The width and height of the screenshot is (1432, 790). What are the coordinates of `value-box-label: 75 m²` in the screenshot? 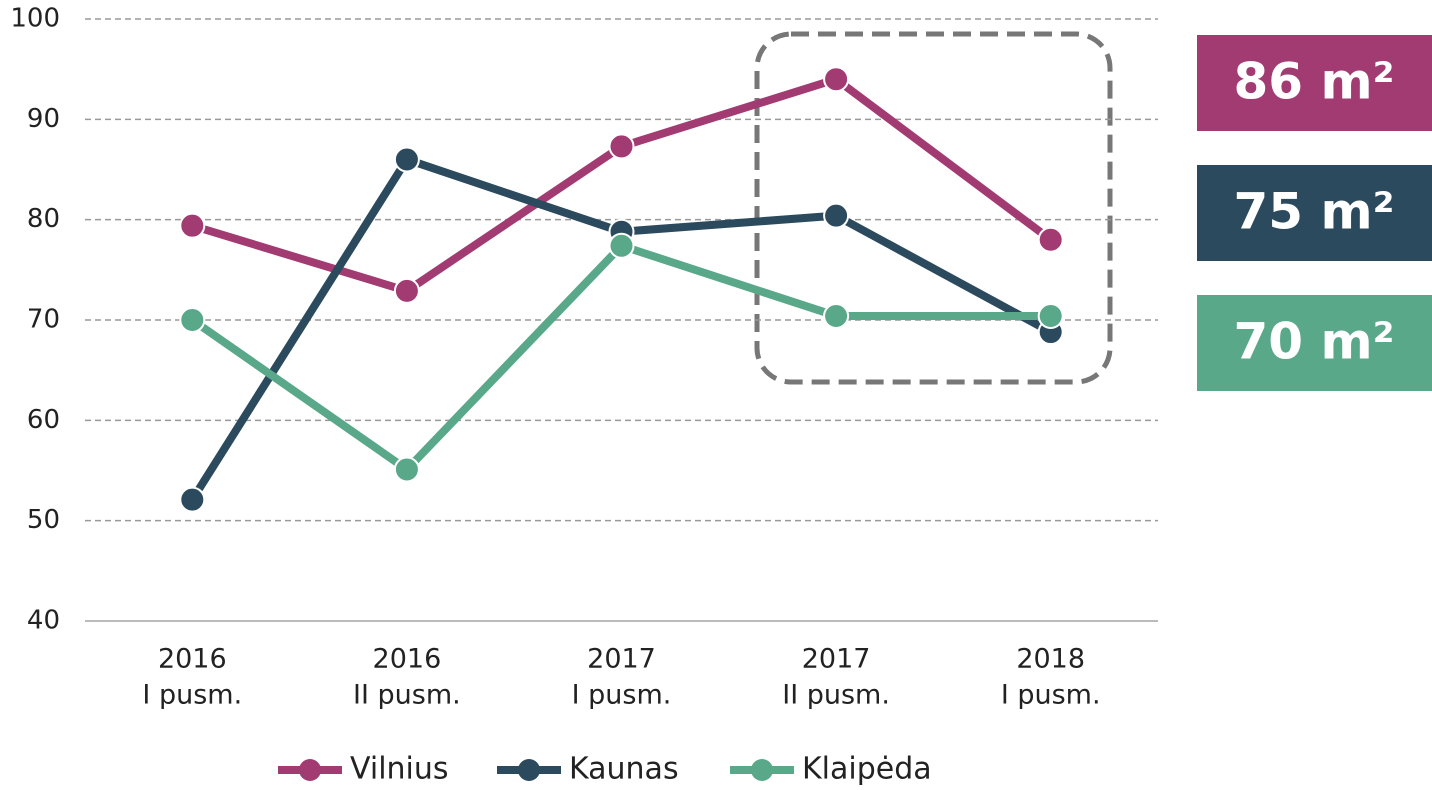 It's located at (1314, 212).